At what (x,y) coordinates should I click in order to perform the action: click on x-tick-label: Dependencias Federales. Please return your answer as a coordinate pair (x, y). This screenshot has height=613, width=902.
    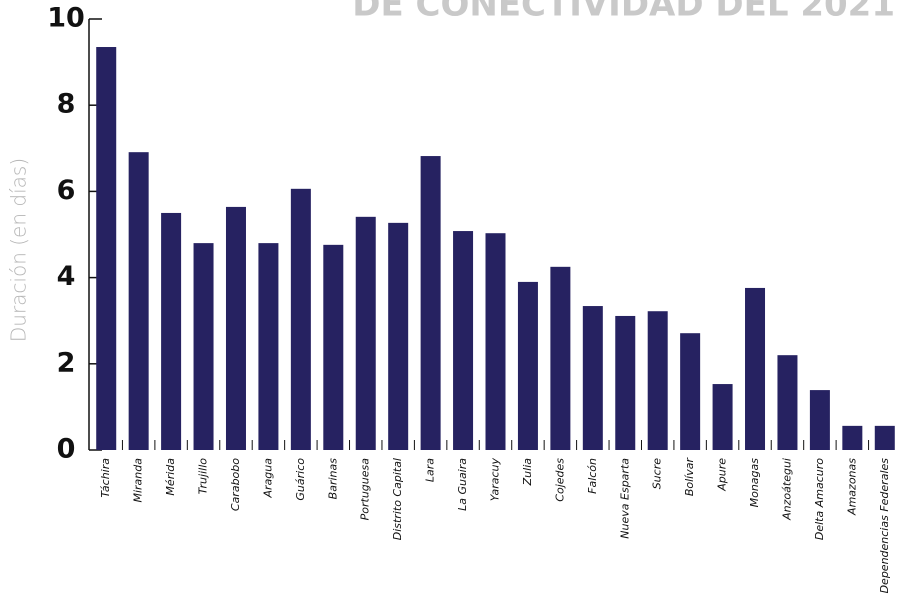
    Looking at the image, I should click on (884, 526).